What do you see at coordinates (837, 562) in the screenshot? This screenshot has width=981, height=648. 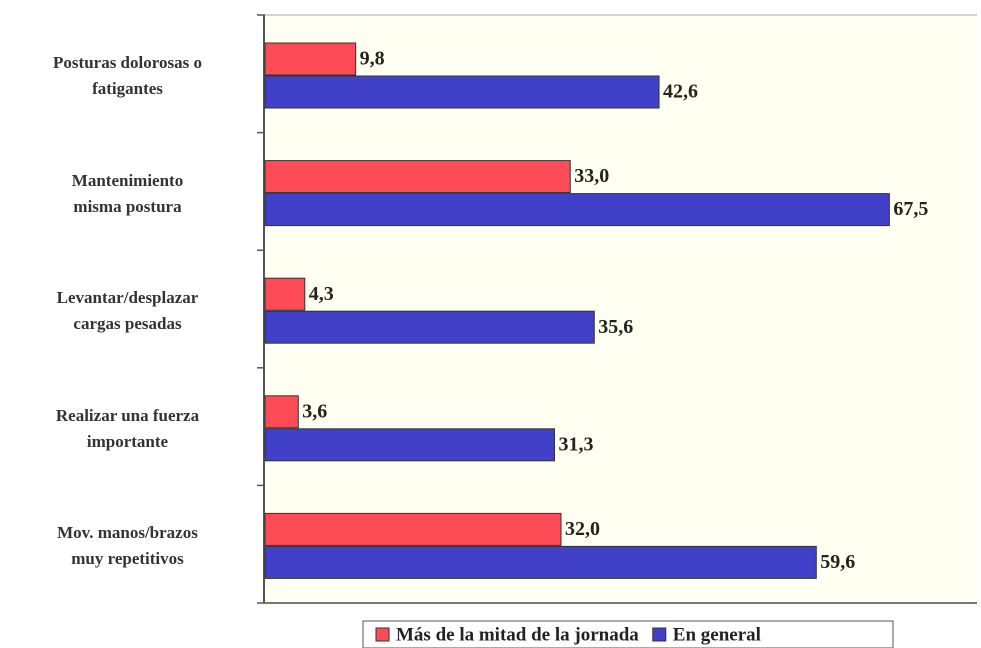 I see `value-label: 59,6` at bounding box center [837, 562].